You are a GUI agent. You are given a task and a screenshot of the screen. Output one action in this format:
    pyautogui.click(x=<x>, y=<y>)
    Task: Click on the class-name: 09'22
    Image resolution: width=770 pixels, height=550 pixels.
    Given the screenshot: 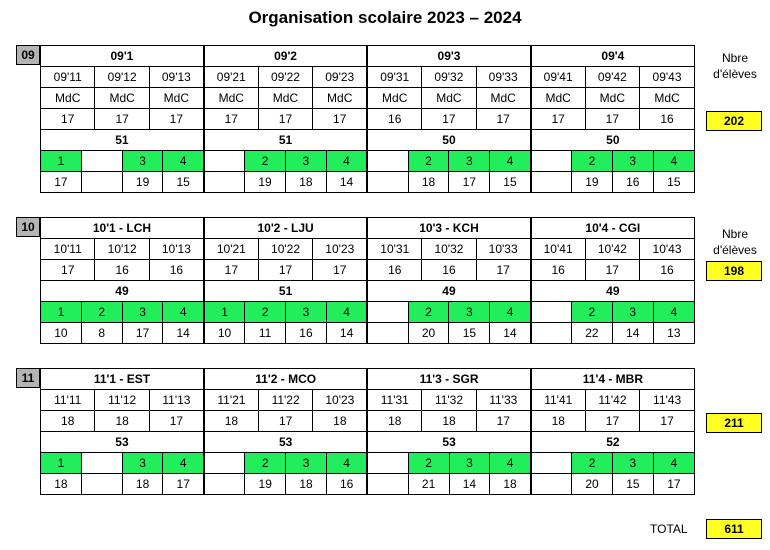 What is the action you would take?
    pyautogui.click(x=285, y=77)
    